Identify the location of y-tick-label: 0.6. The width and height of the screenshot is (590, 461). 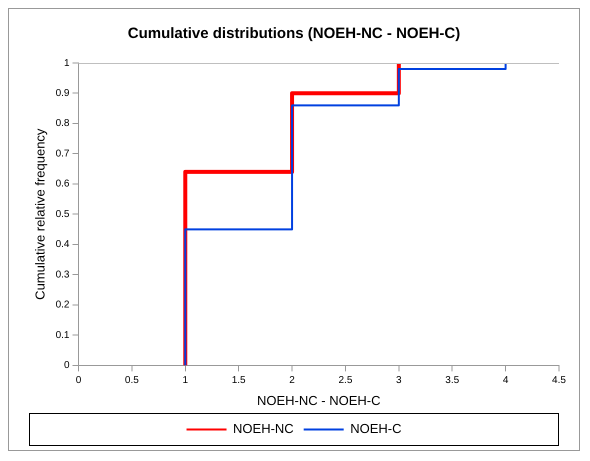
(63, 184).